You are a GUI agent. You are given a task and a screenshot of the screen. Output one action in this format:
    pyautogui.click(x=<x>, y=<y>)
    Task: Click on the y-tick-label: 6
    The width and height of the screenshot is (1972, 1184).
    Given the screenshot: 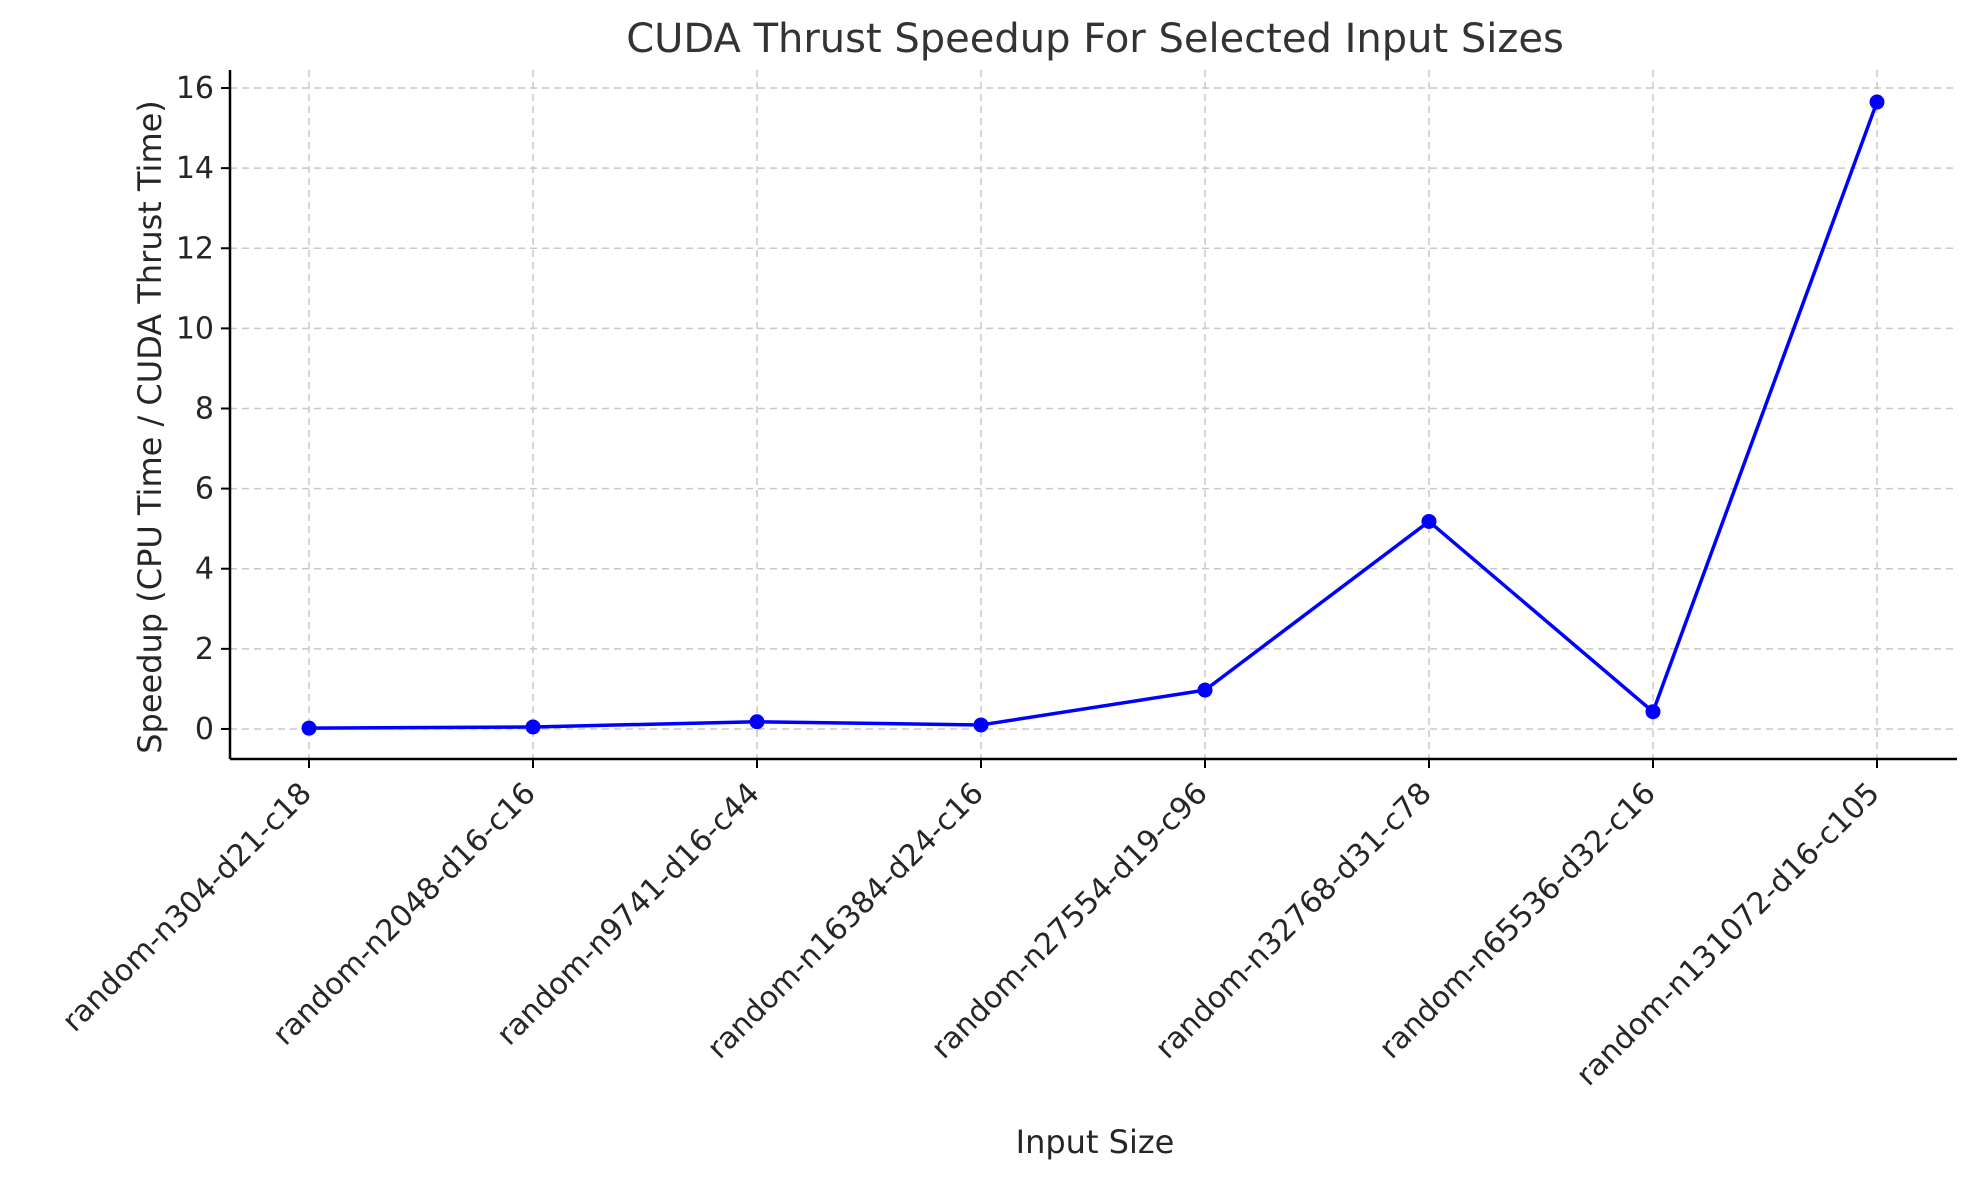 What is the action you would take?
    pyautogui.click(x=204, y=489)
    